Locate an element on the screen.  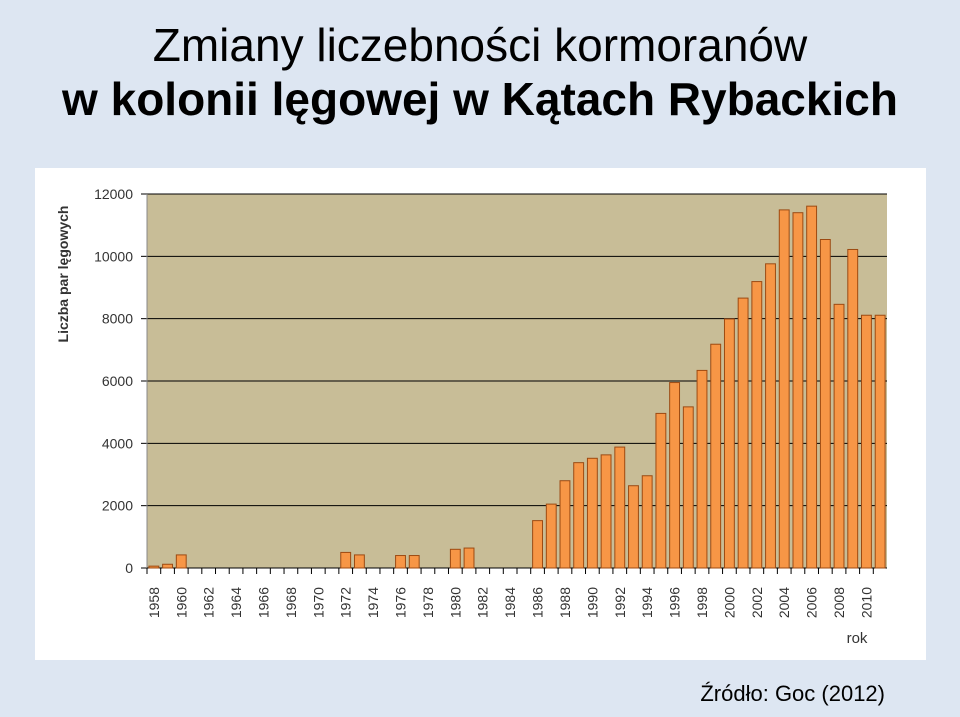
bar-2003 is located at coordinates (770, 416).